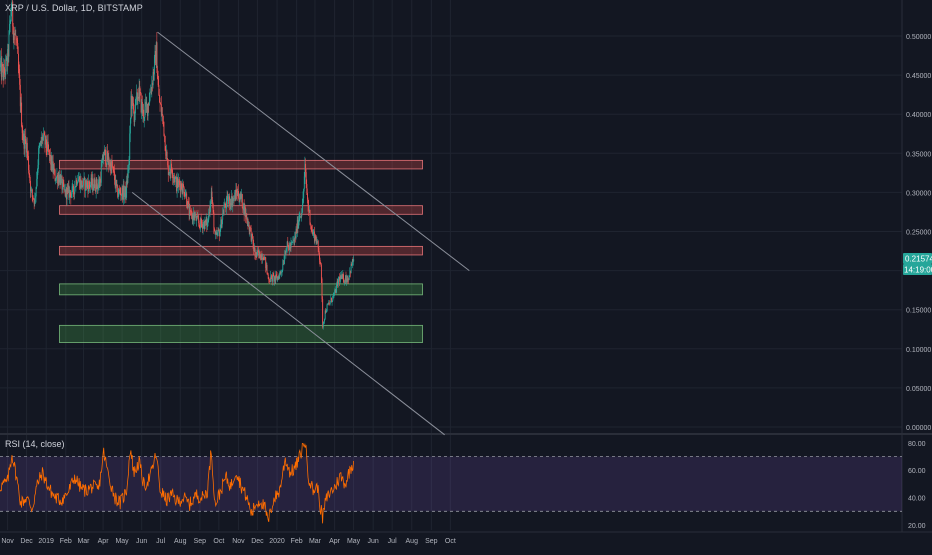 This screenshot has height=555, width=932. Describe the element at coordinates (74, 8) in the screenshot. I see `symbol-title: XRP / U.S. Dollar, 1D, BITSTAMP` at that location.